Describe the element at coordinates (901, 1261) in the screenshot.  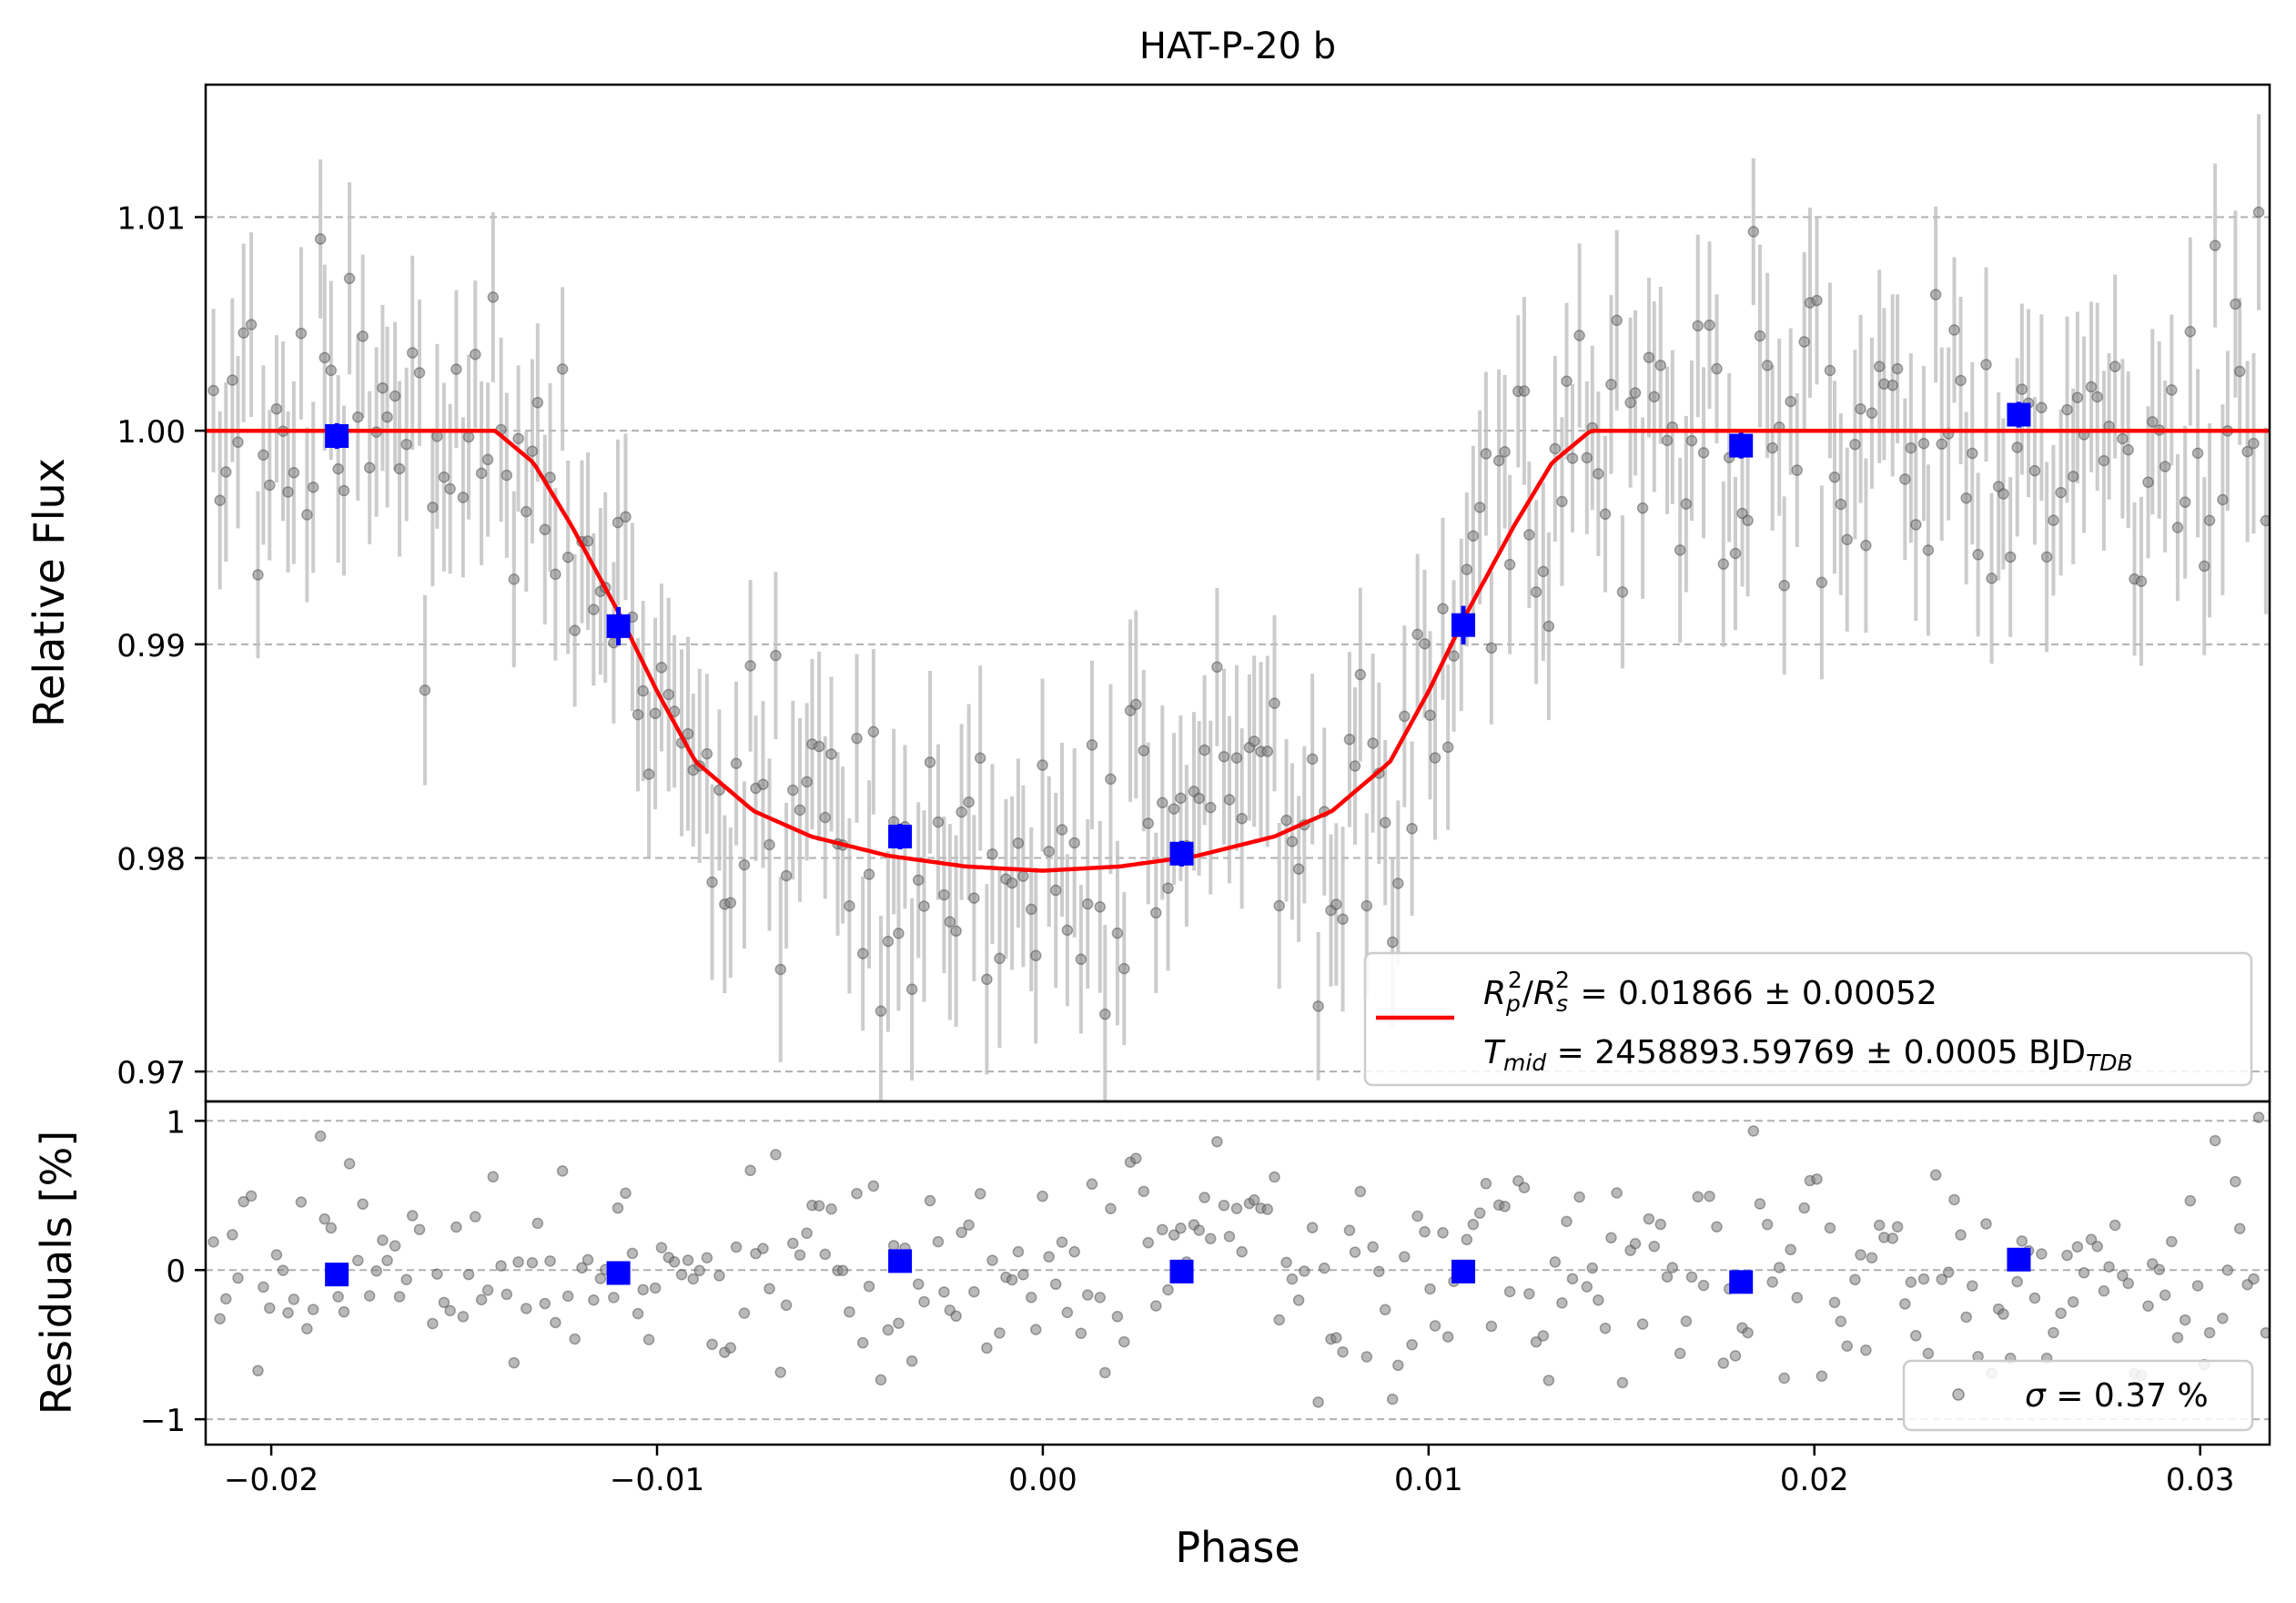
I see `binned-residual` at that location.